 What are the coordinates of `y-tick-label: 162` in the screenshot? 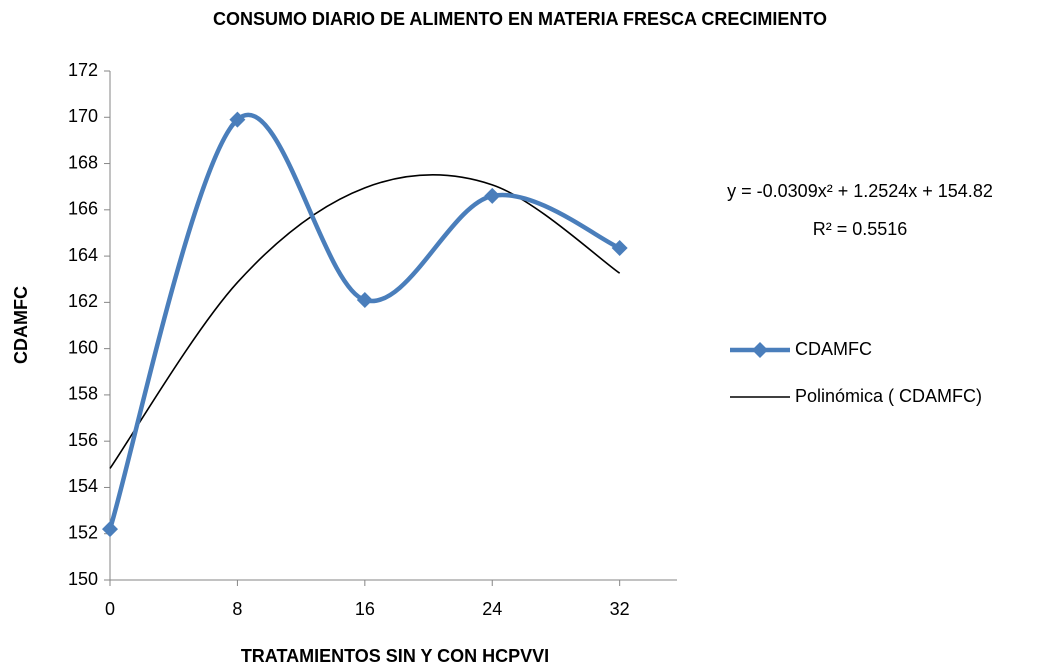 It's located at (83, 301).